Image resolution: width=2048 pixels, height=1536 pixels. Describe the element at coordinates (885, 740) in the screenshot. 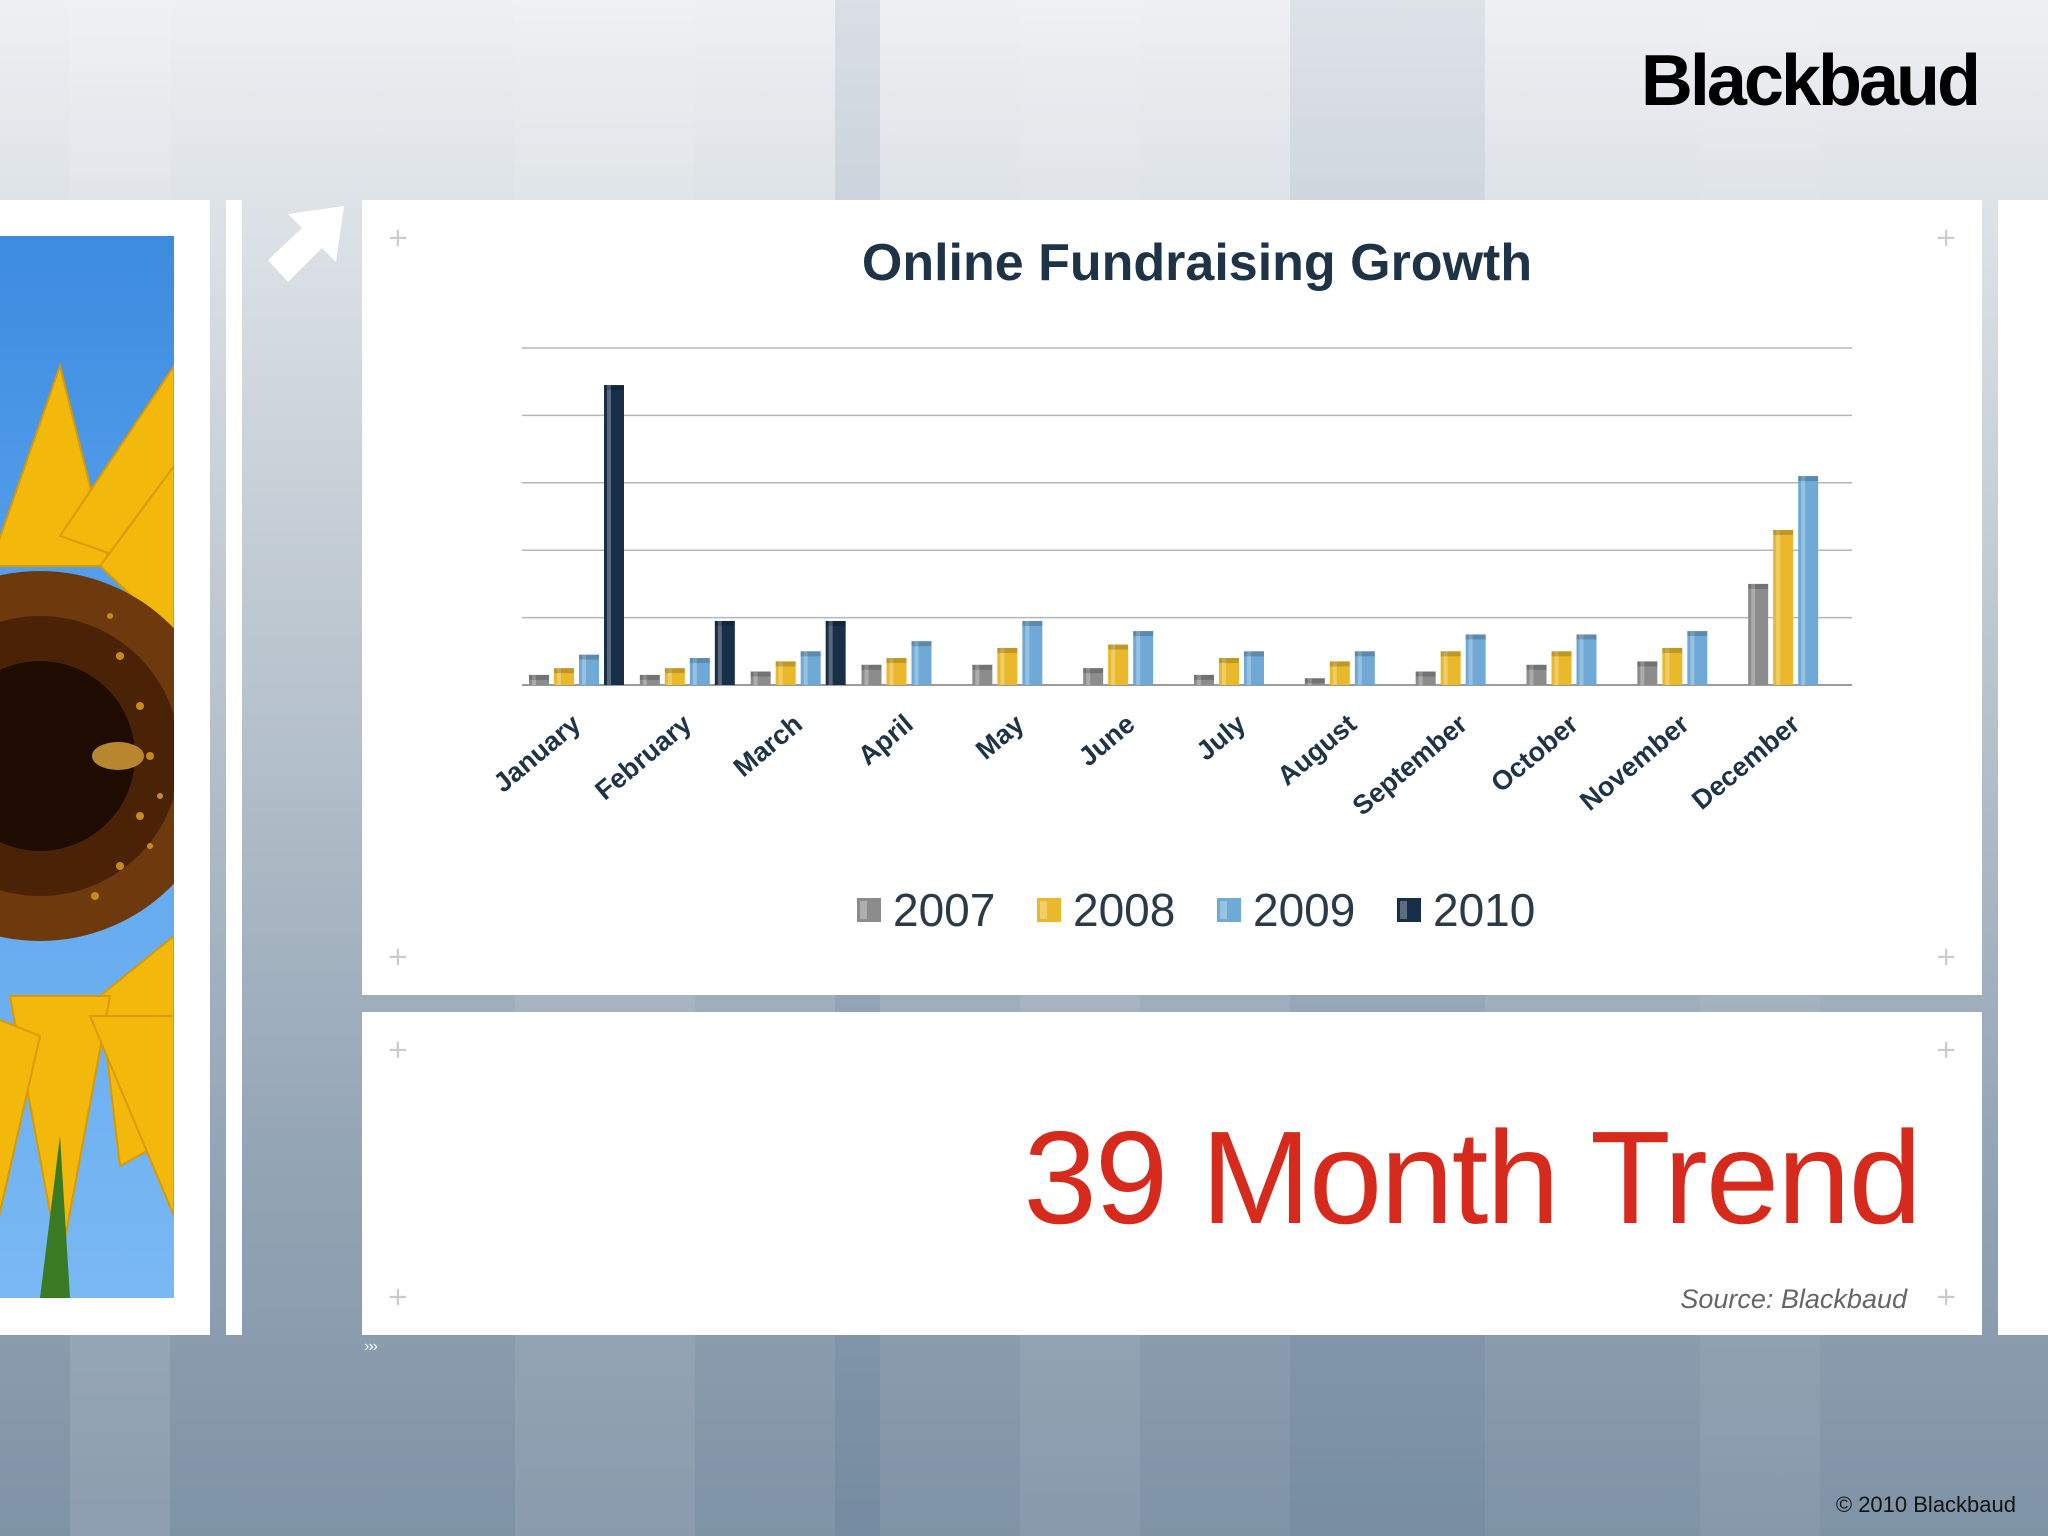

I see `x-tick-label: April` at that location.